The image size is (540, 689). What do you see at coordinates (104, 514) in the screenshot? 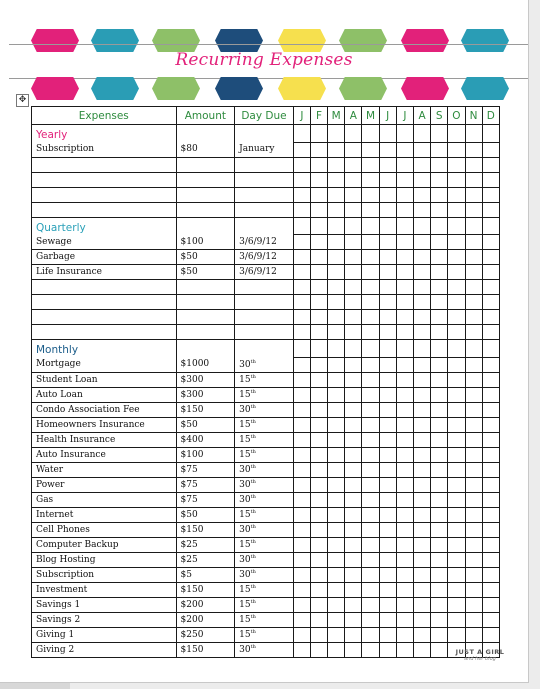
I see `expense-cell: Internet` at bounding box center [104, 514].